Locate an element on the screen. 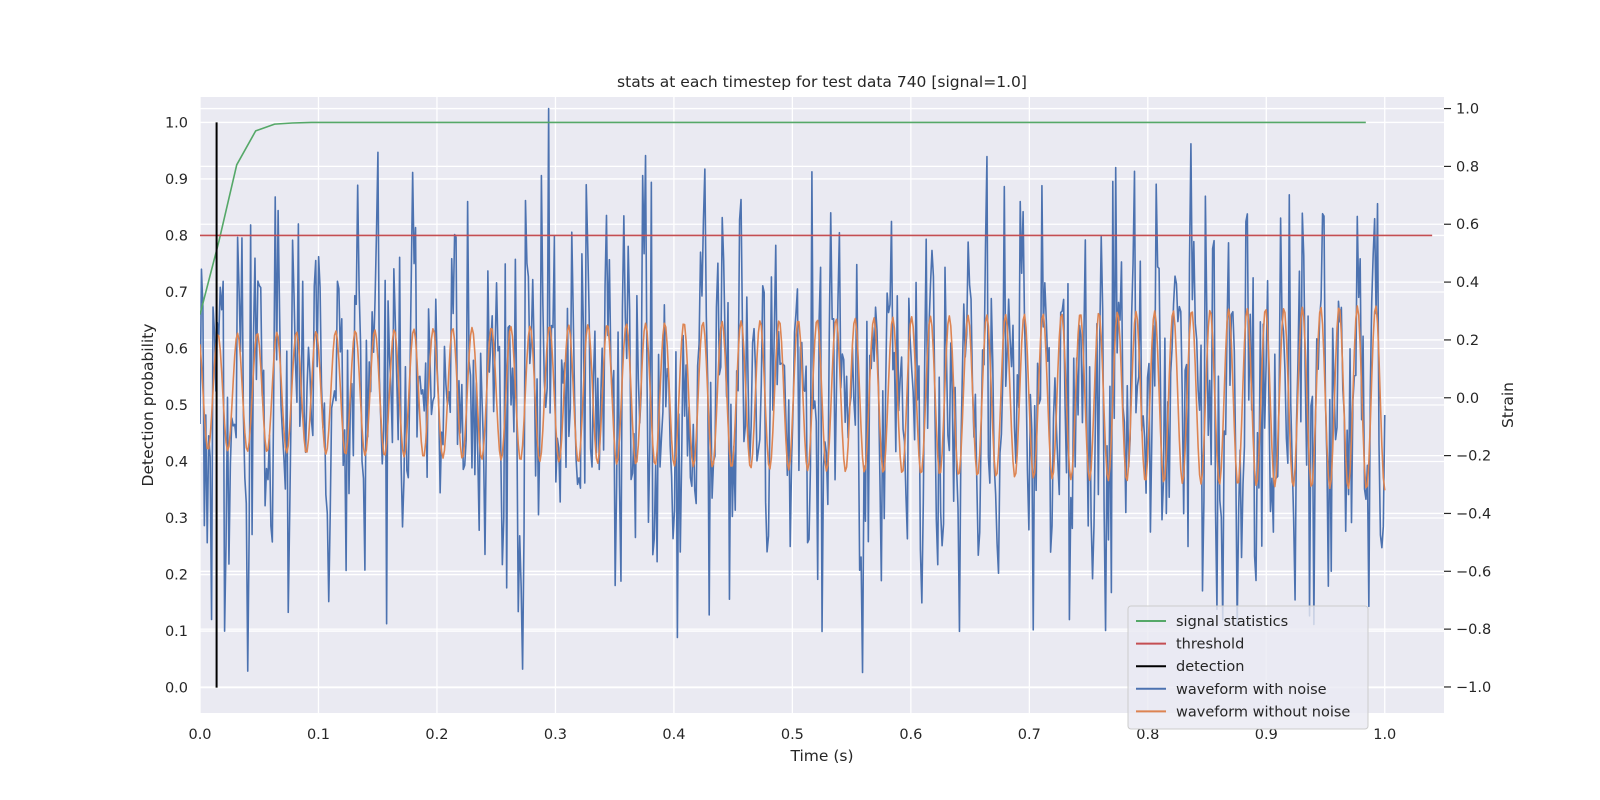  legend-item: waveform without noise is located at coordinates (1243, 712).